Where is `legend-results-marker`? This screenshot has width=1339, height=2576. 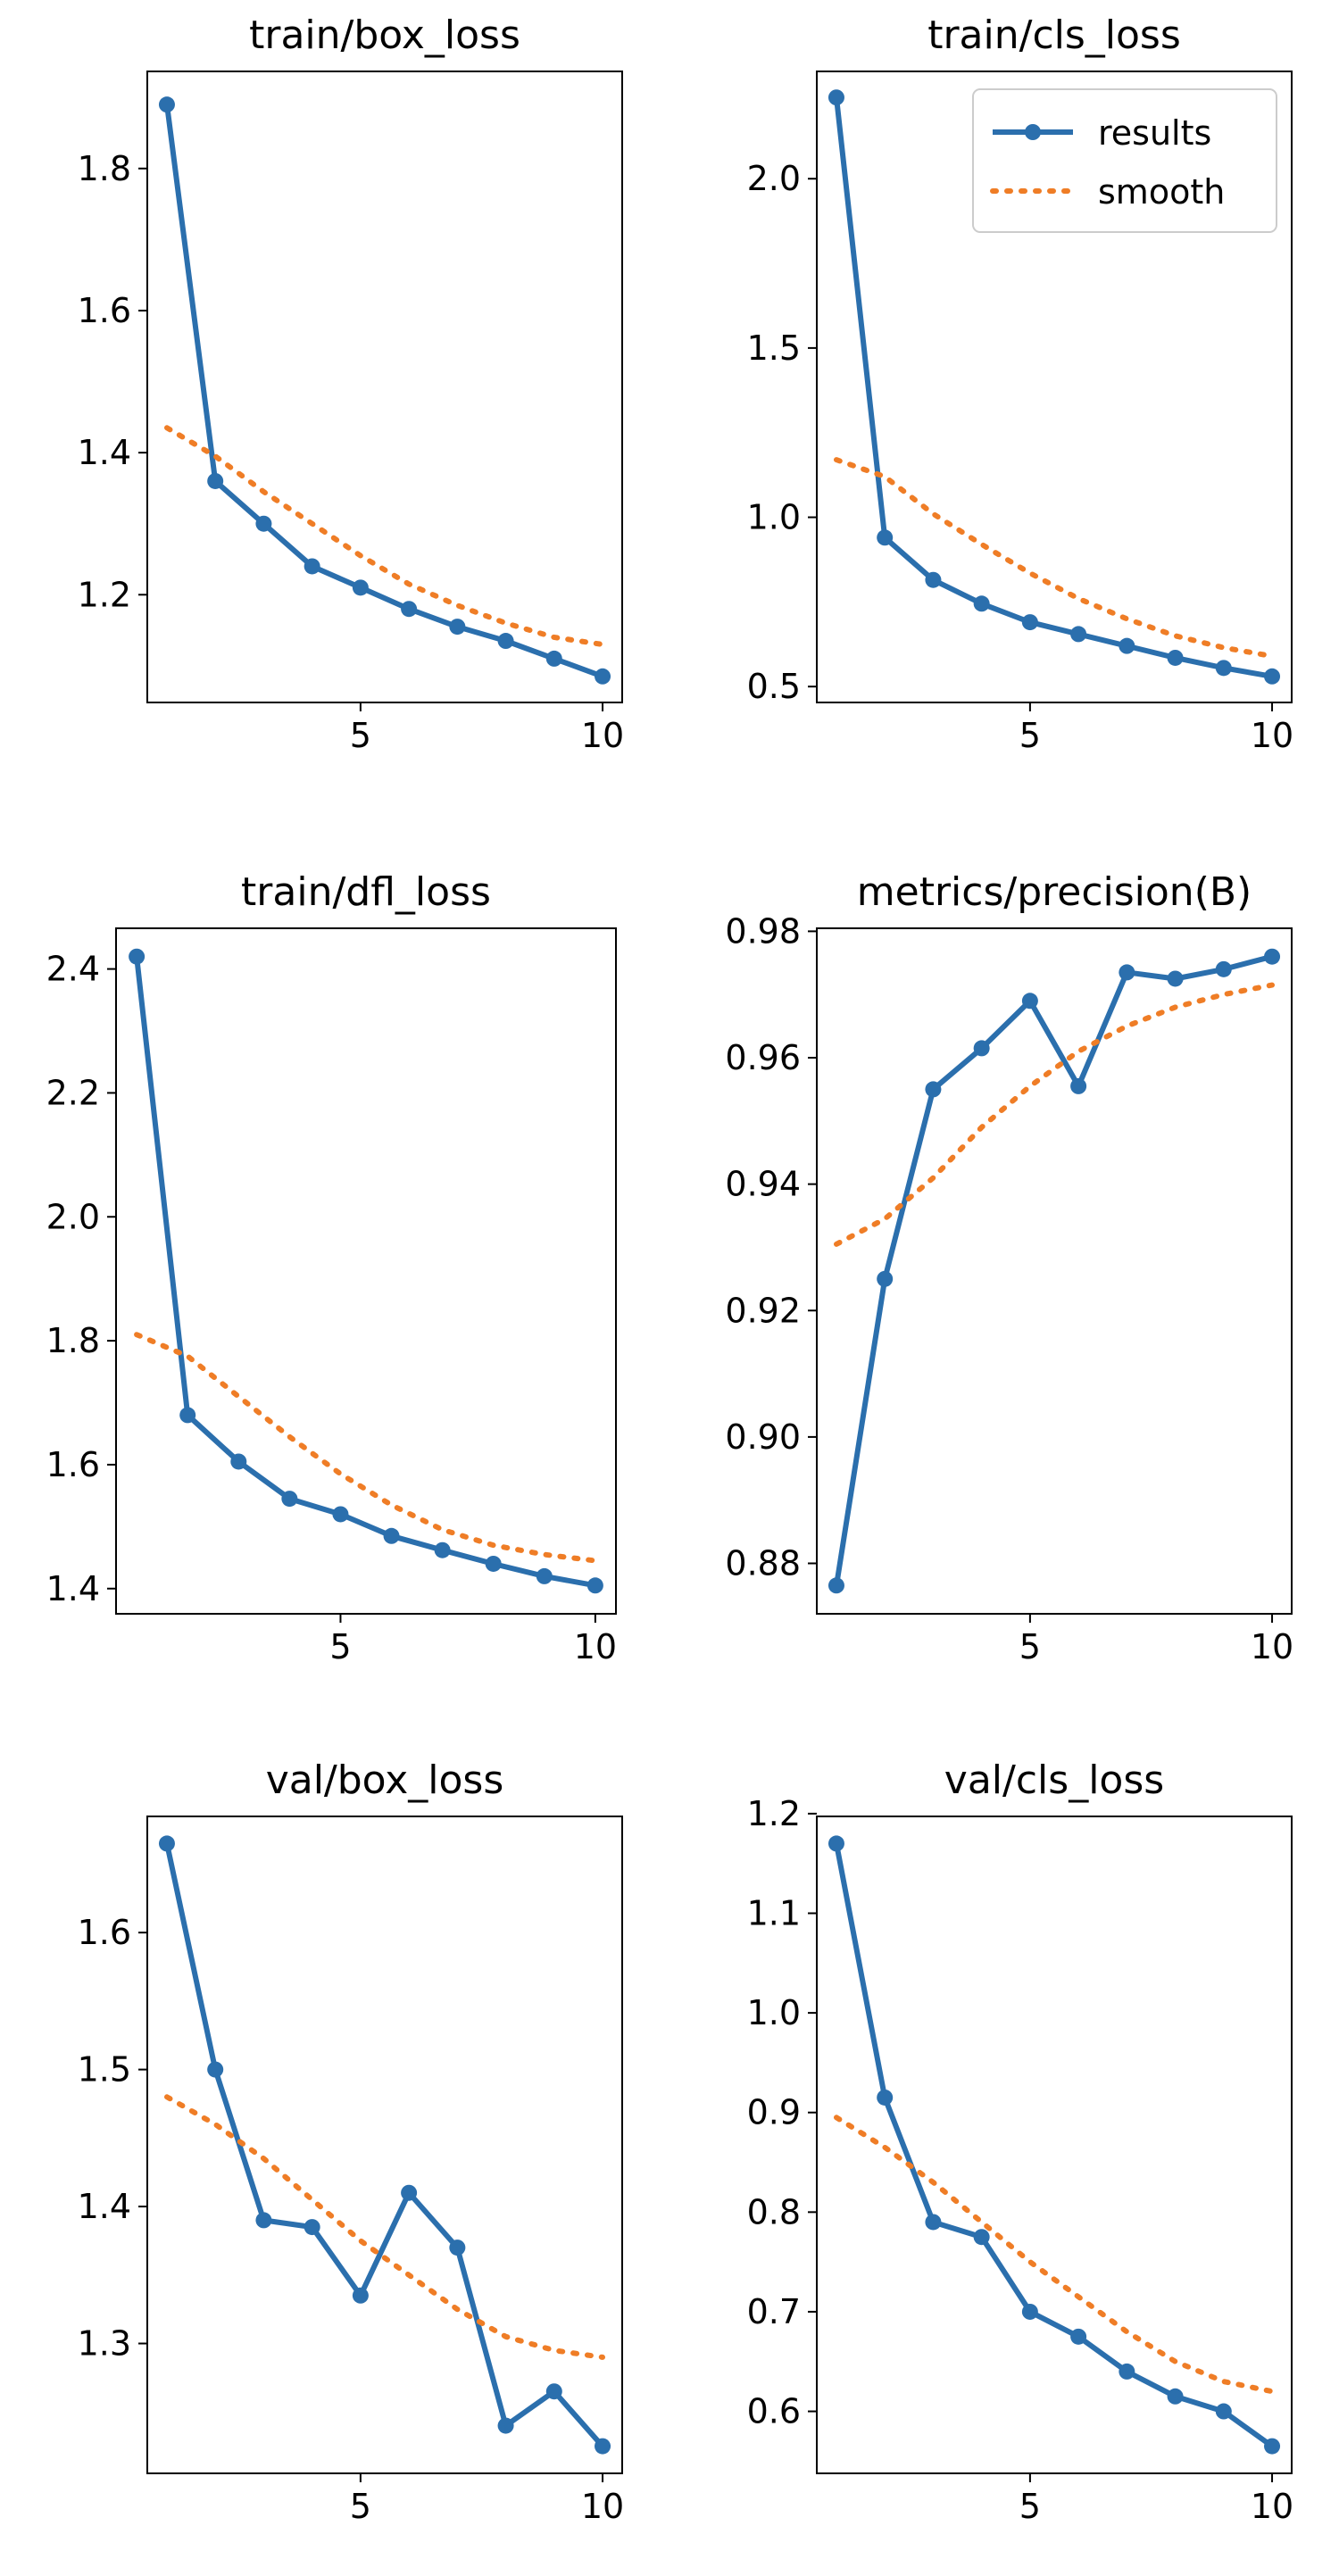 legend-results-marker is located at coordinates (1033, 132).